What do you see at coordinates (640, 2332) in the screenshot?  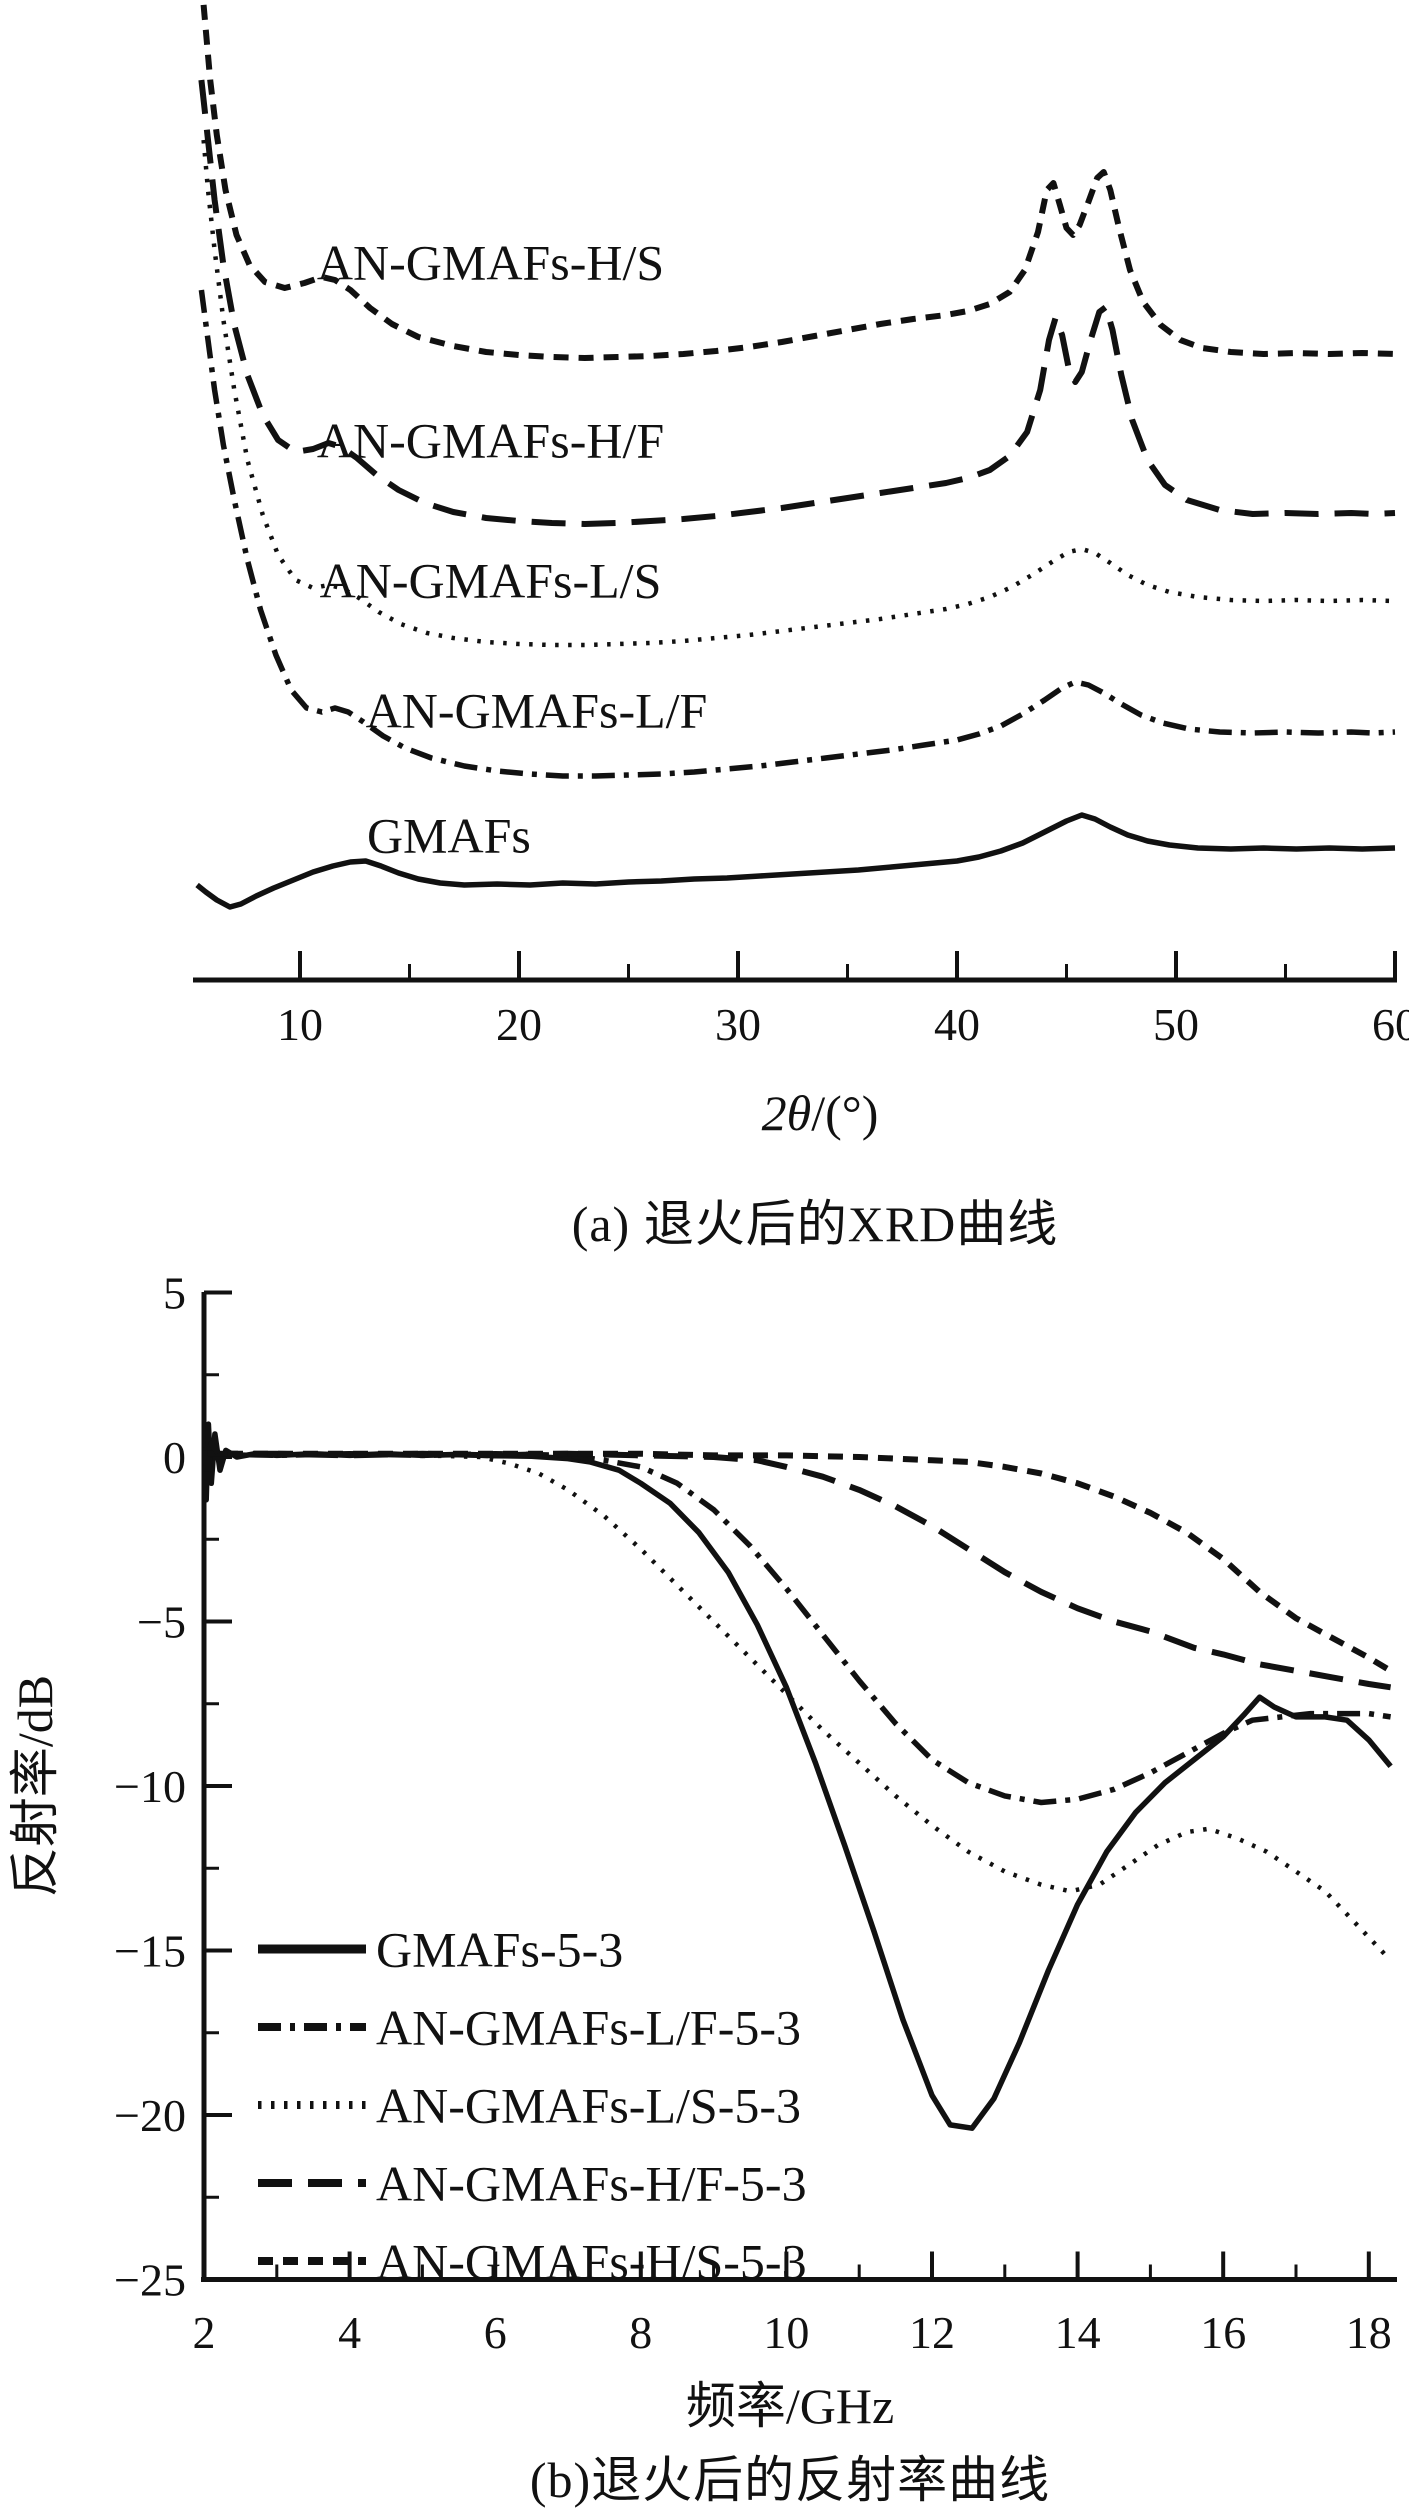 I see `x-tick-label: 8` at bounding box center [640, 2332].